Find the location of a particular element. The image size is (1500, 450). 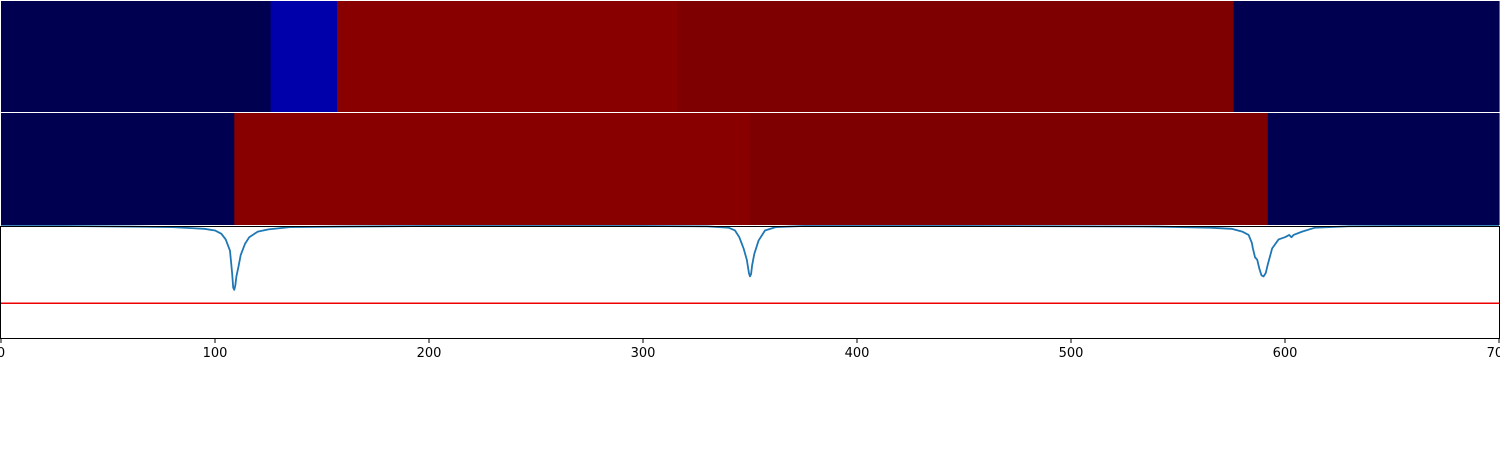

x-tick-label-600: 600 is located at coordinates (1285, 353).